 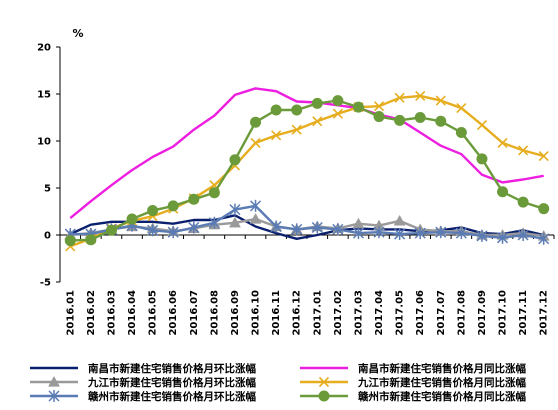 What do you see at coordinates (523, 313) in the screenshot?
I see `x-tick-label: 2017.11` at bounding box center [523, 313].